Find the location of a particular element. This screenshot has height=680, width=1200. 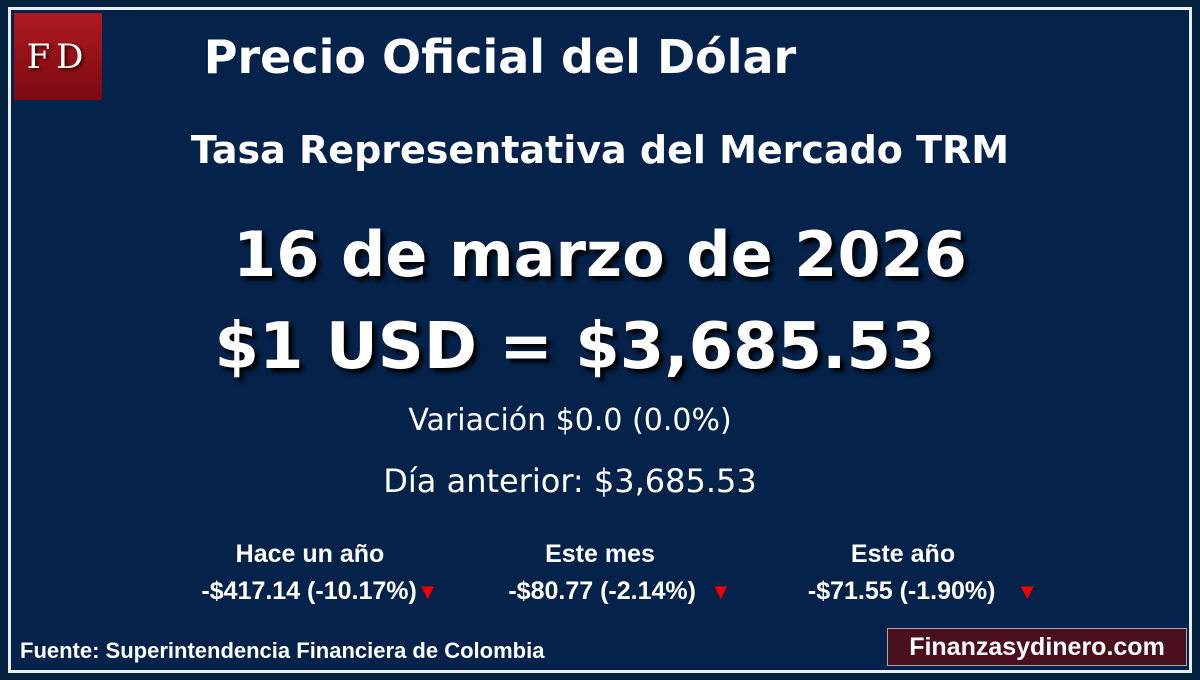

variation: Variación $0.0 (0.0%) is located at coordinates (570, 420).